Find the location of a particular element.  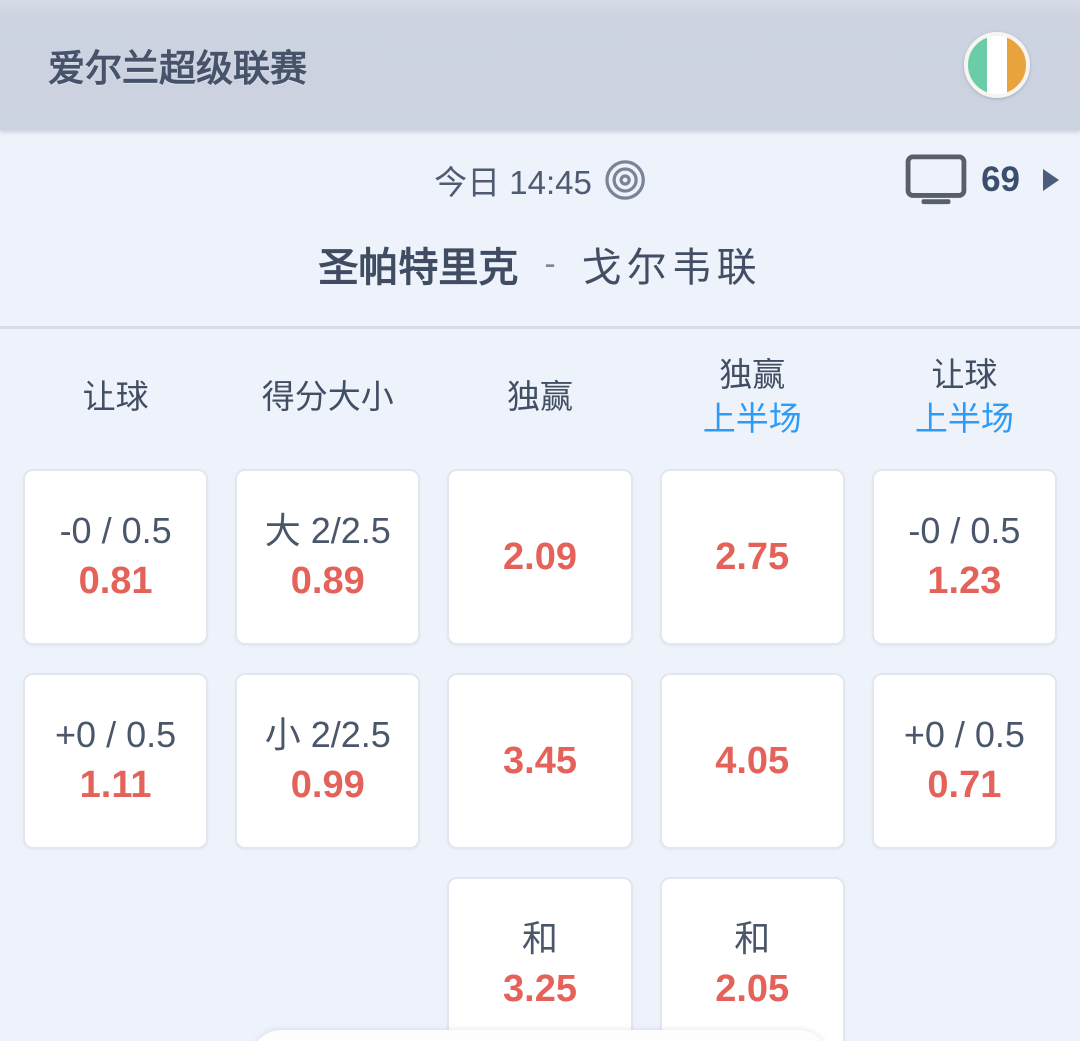

odds-cell-win-first-half-home: 2.75 is located at coordinates (752, 557).